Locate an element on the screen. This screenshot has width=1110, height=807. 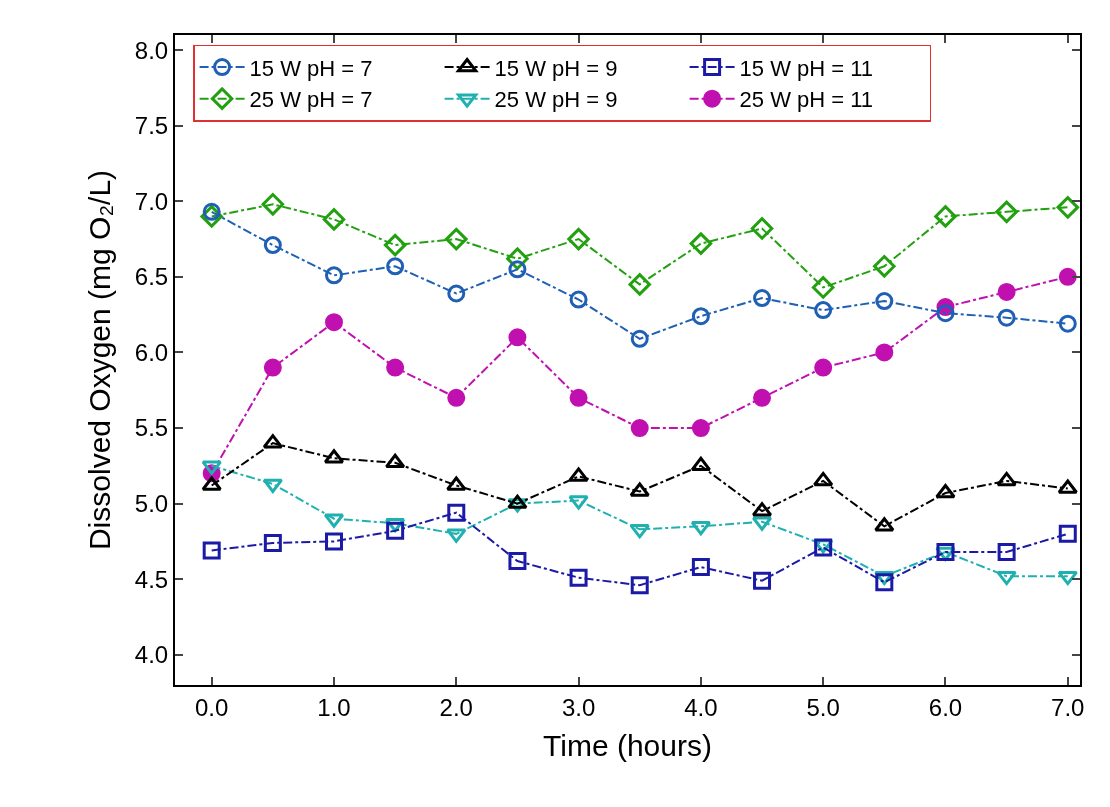
x-tick-label: 1.0 is located at coordinates (334, 707).